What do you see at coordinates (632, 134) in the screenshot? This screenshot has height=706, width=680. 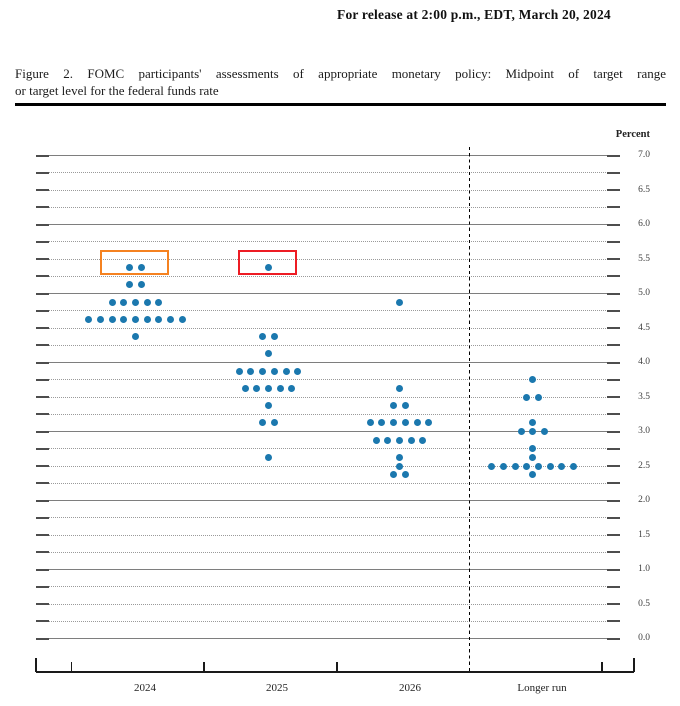 I see `y-axis-unit-label: Percent` at bounding box center [632, 134].